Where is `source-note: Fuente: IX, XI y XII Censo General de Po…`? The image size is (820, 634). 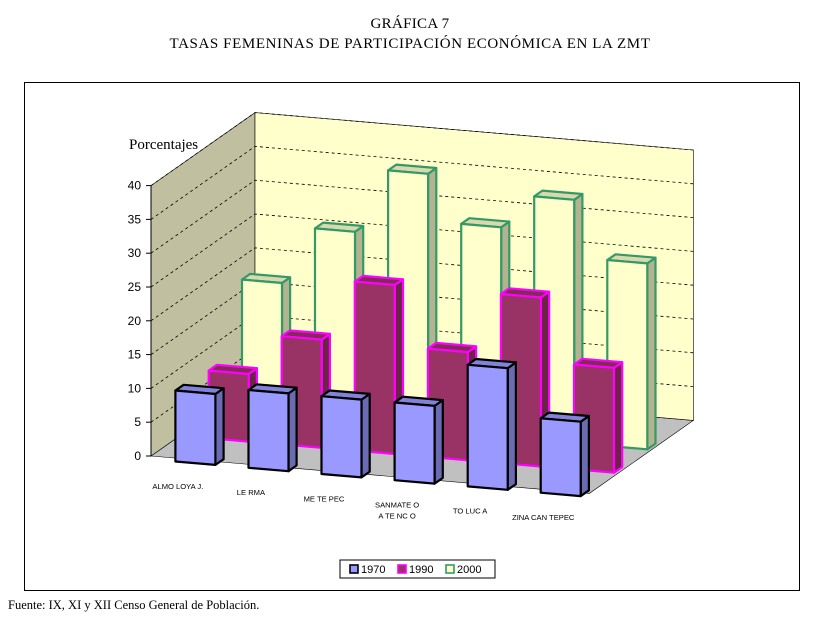
source-note: Fuente: IX, XI y XII Censo General de Po… is located at coordinates (134, 605).